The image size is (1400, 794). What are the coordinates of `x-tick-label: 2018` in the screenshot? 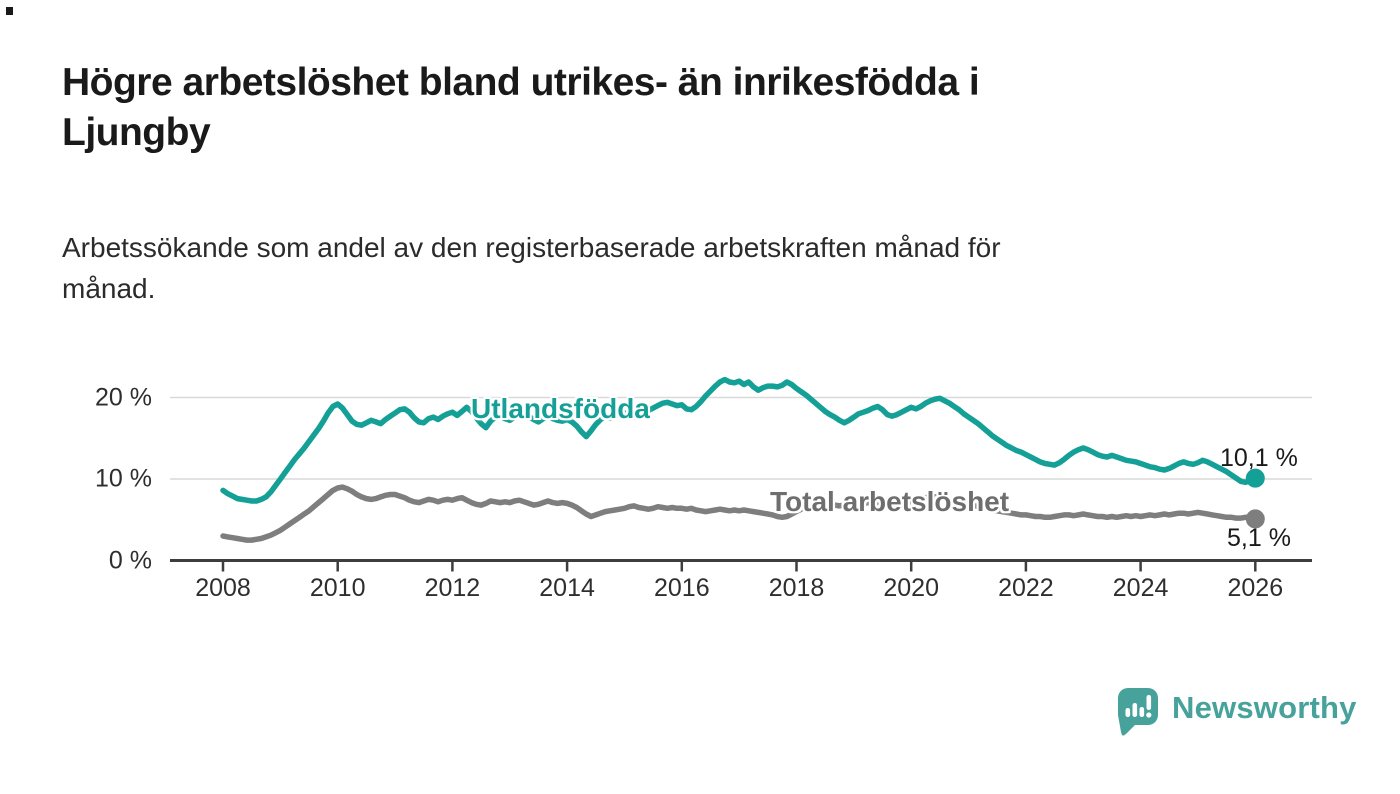 It's located at (796, 588).